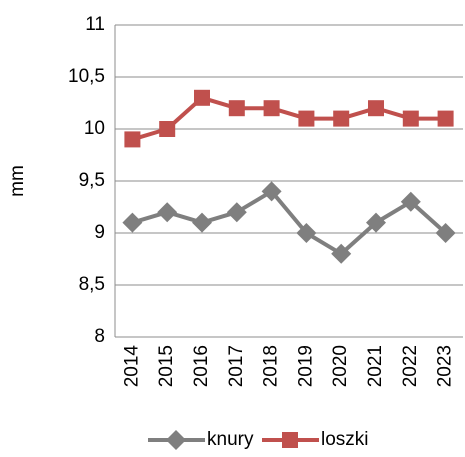 This screenshot has height=457, width=465. What do you see at coordinates (230, 439) in the screenshot?
I see `legend-label: knury` at bounding box center [230, 439].